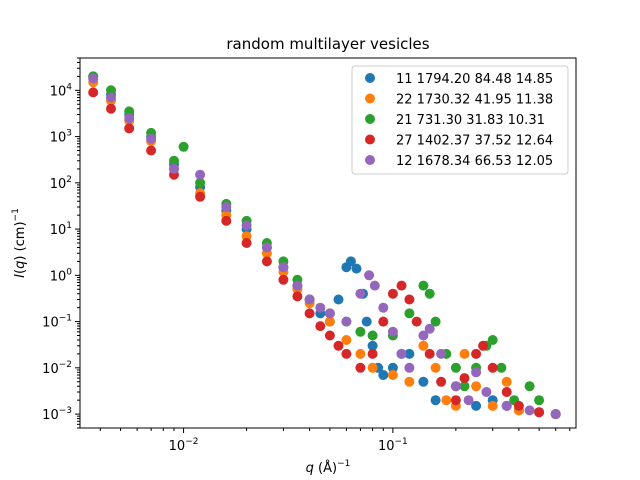 This screenshot has height=480, width=640. What do you see at coordinates (57, 414) in the screenshot?
I see `y-tick-label-0: 10⁻³` at bounding box center [57, 414].